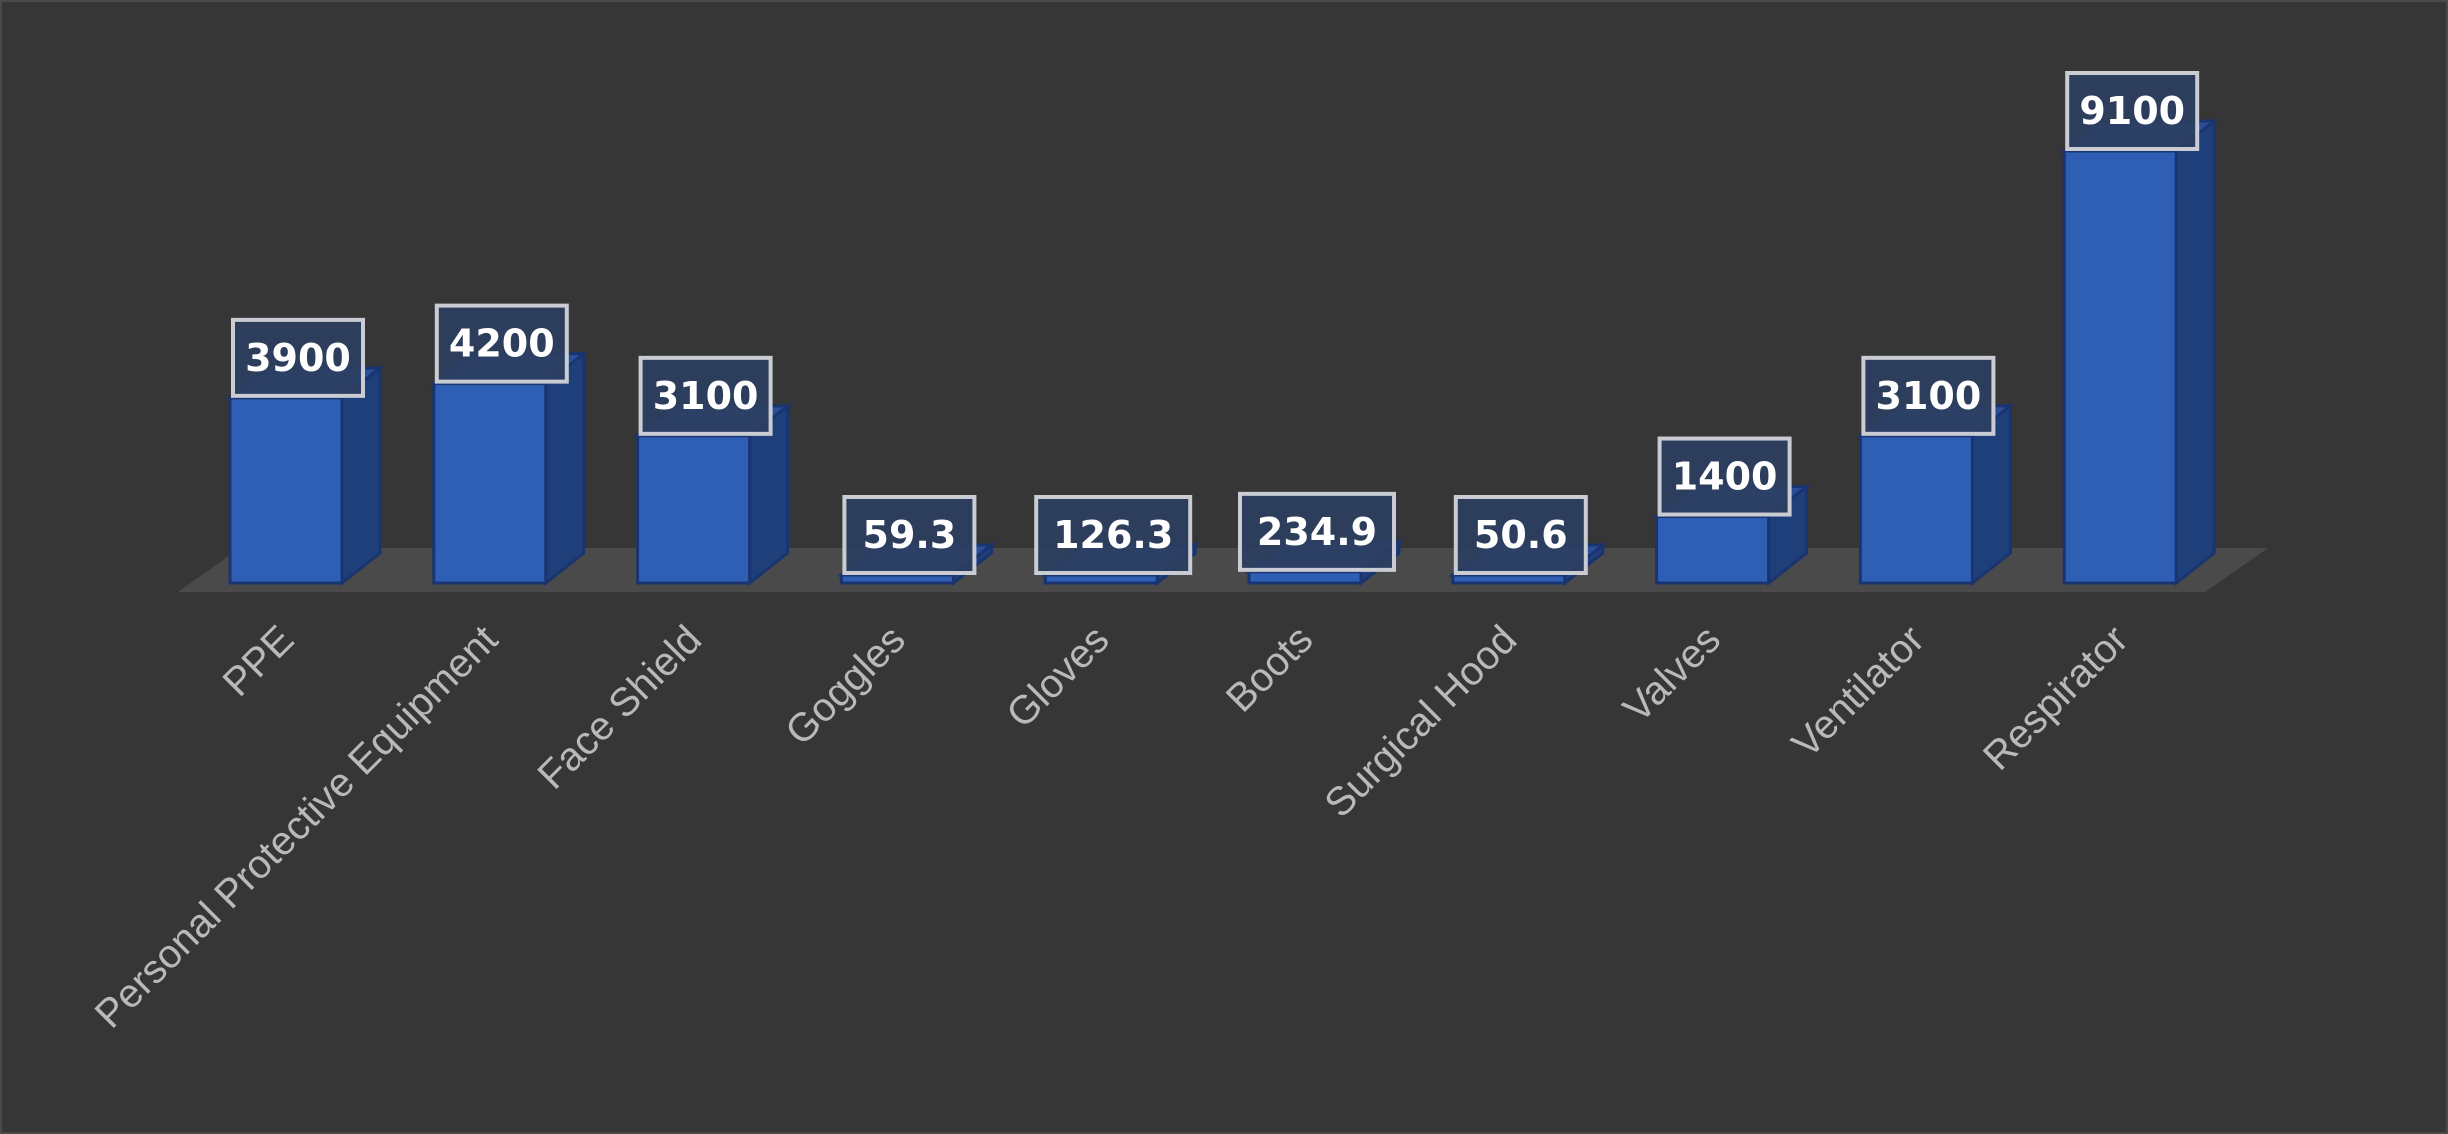 This screenshot has height=1134, width=2448. I want to click on bar-respirator, so click(2139, 352).